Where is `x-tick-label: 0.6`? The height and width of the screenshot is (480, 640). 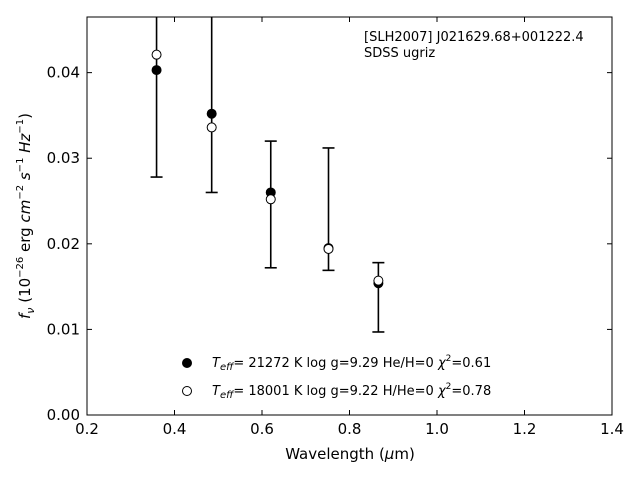
x-tick-label: 0.6 is located at coordinates (262, 429).